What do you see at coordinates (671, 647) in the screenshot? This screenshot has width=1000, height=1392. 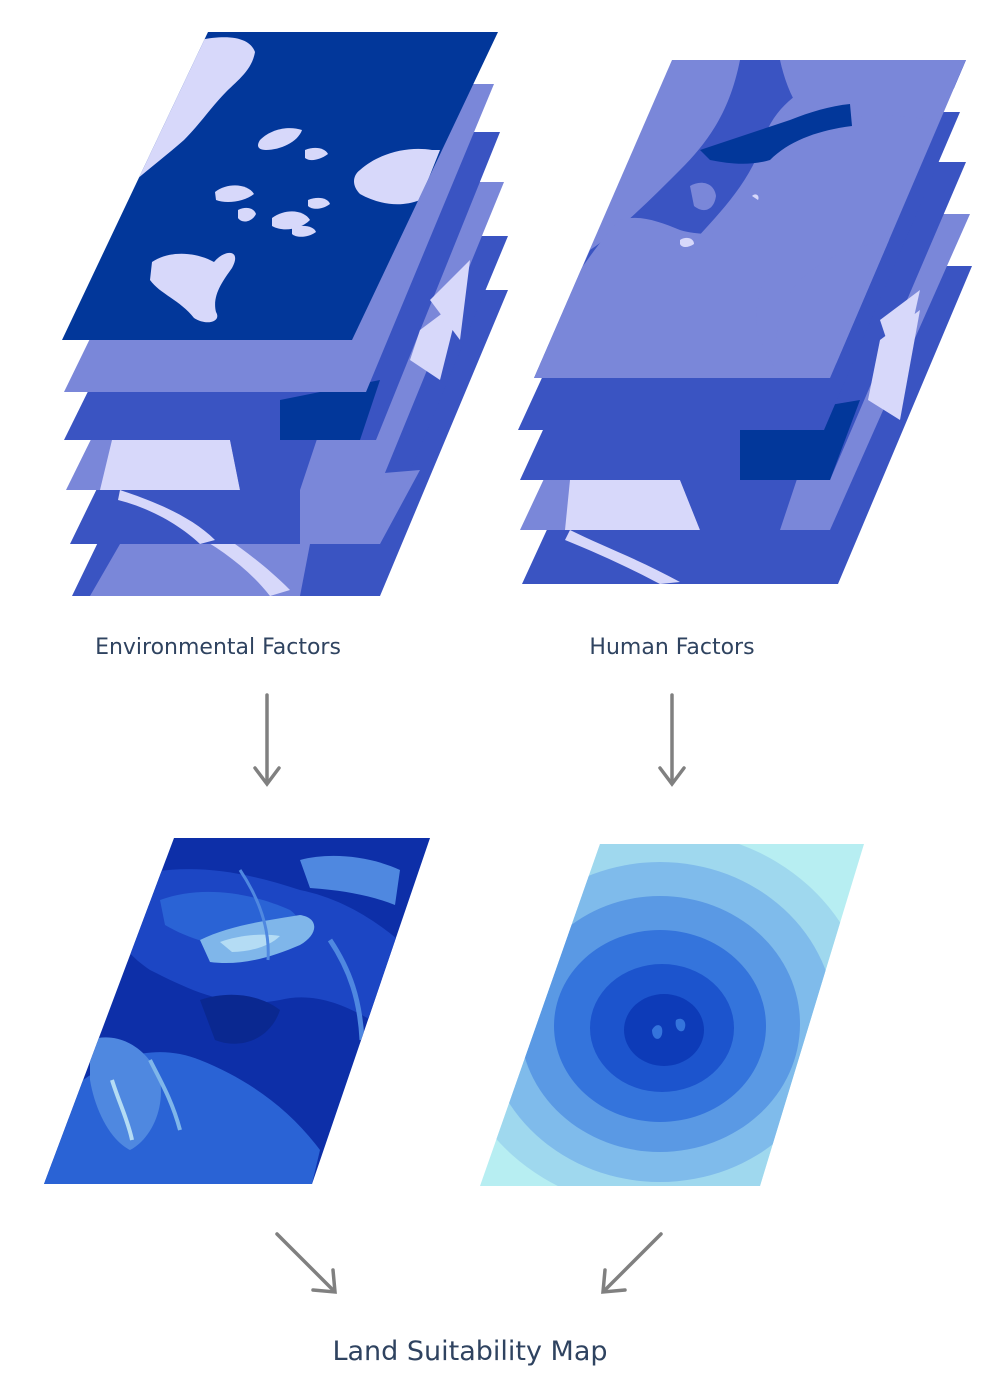 I see `human-factors-label: Human Factors` at bounding box center [671, 647].